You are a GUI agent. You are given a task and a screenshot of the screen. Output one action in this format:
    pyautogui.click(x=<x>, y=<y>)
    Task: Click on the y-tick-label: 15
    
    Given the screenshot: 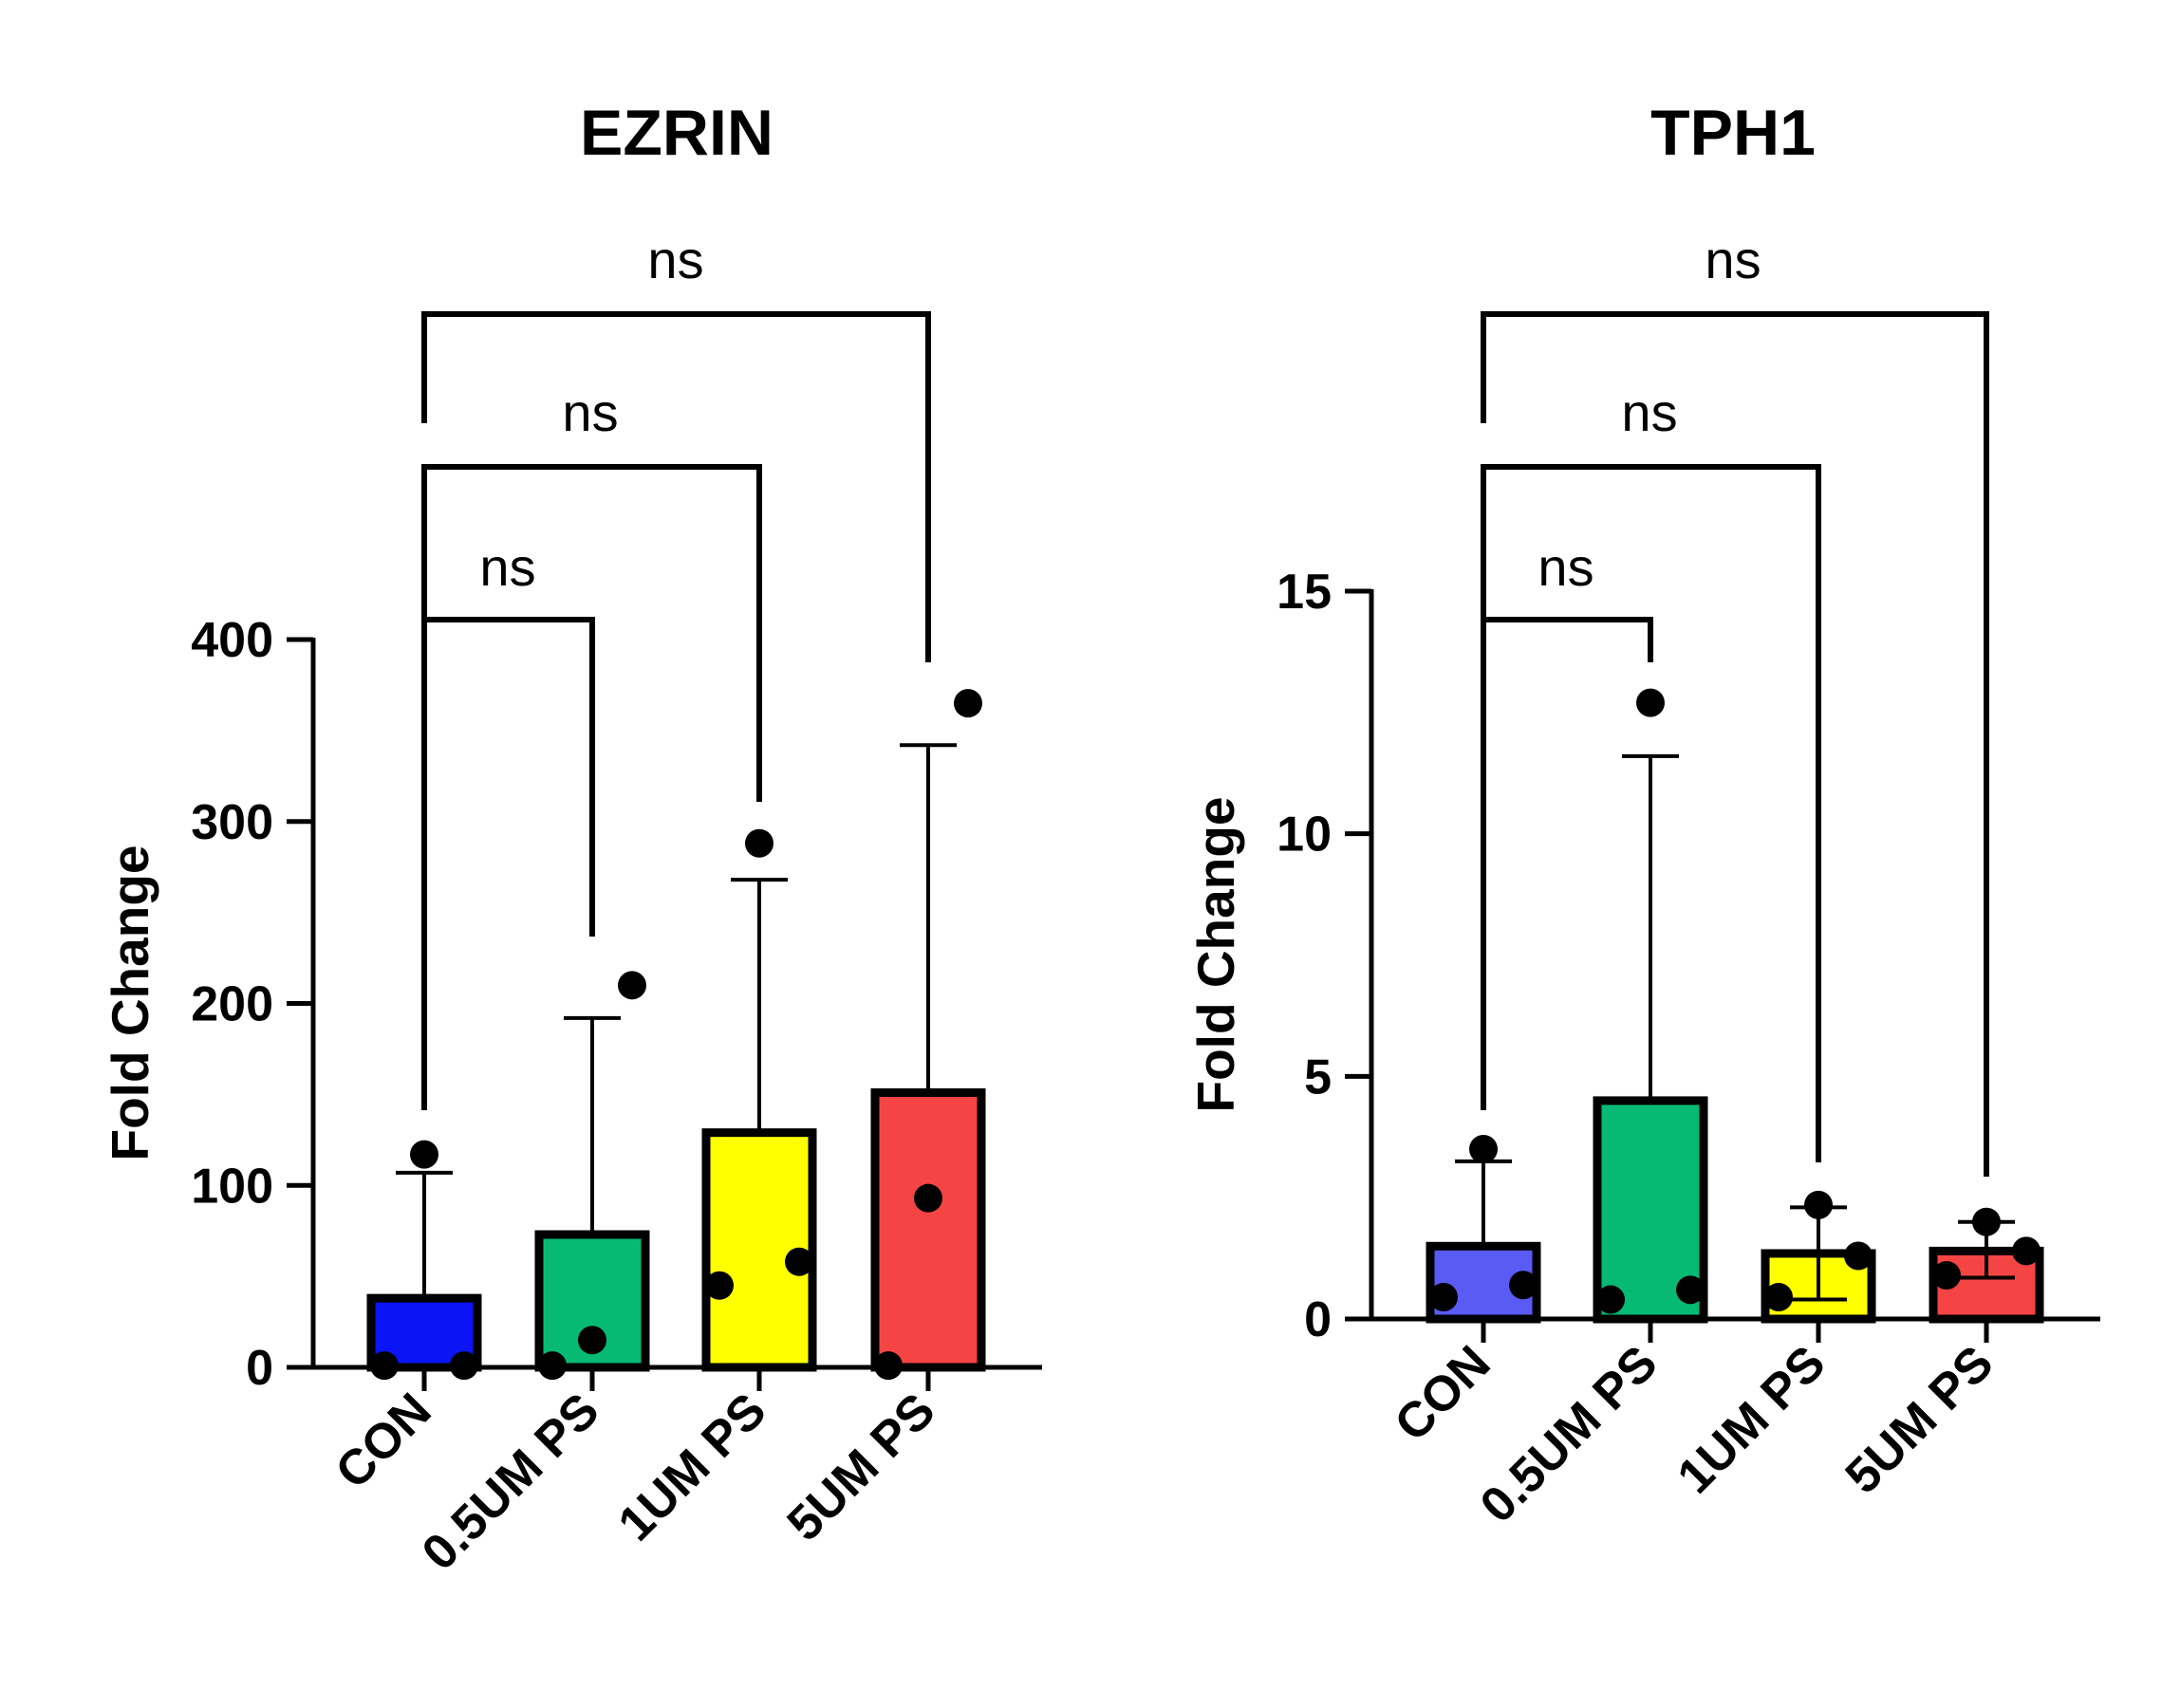 What is the action you would take?
    pyautogui.click(x=1304, y=592)
    